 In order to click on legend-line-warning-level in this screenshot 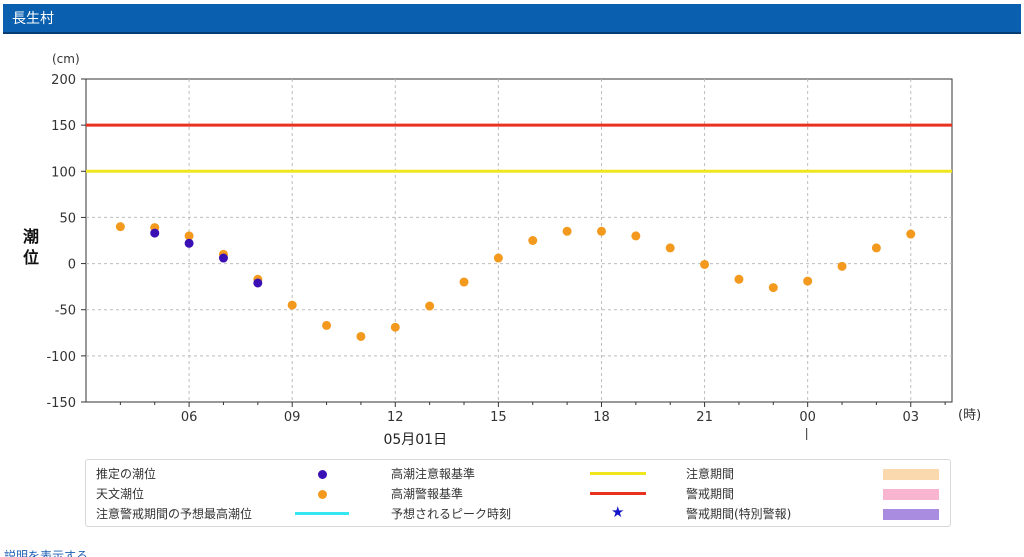, I will do `click(618, 493)`.